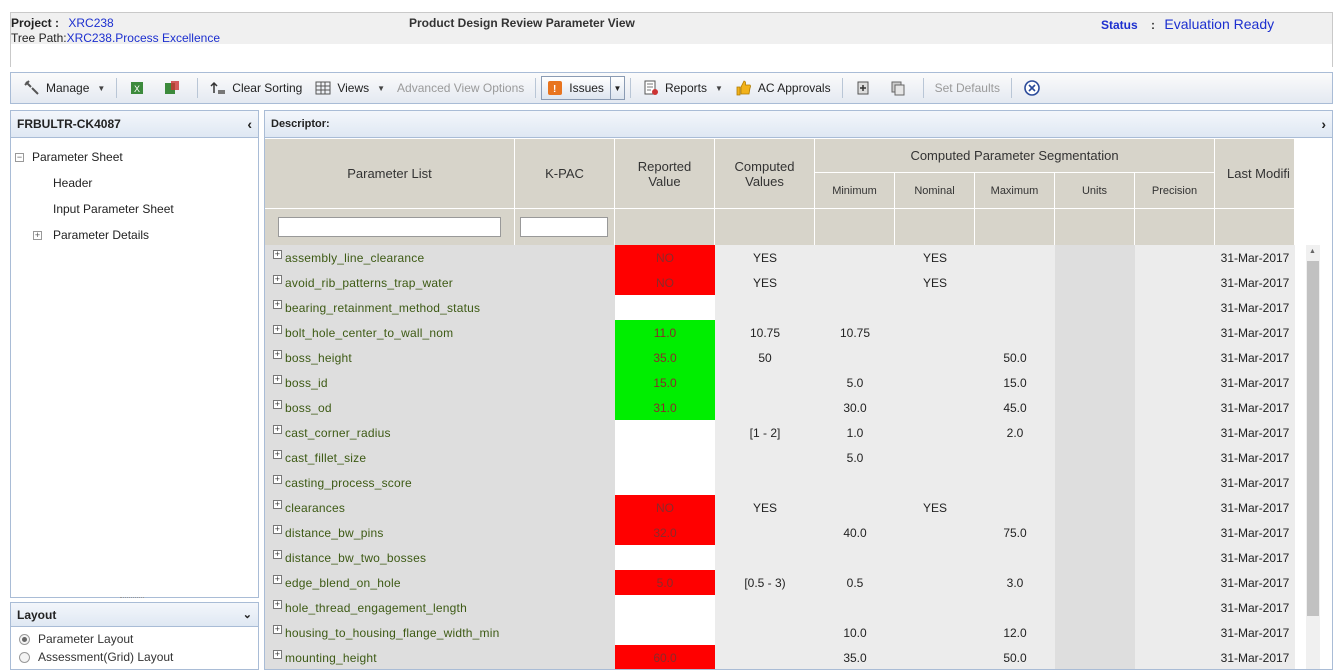  I want to click on column-header-units: Units, so click(1095, 191).